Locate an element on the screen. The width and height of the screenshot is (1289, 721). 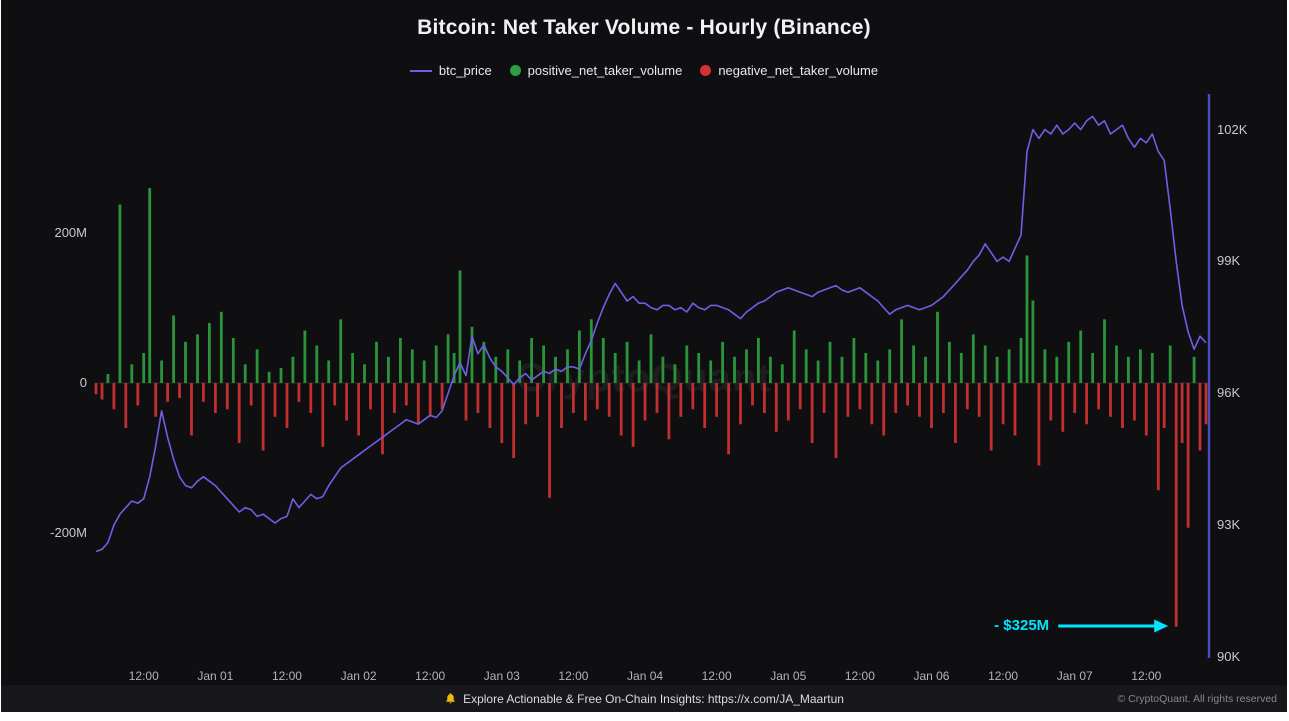
x-axis-tick-label: Jan 07 is located at coordinates (1074, 676).